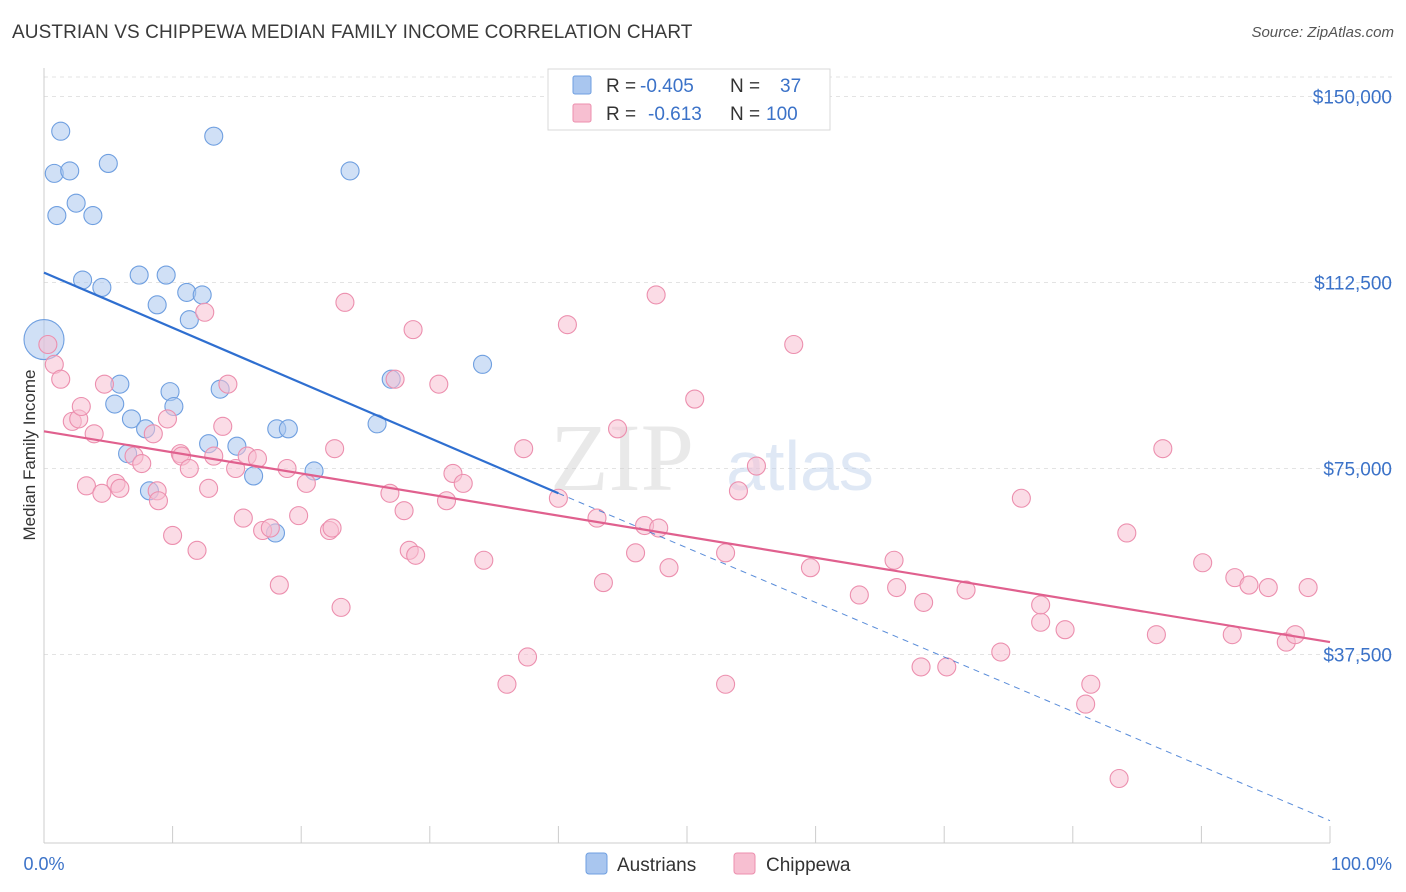  I want to click on x-tick-label-1: 100.0%, so click(1361, 864).